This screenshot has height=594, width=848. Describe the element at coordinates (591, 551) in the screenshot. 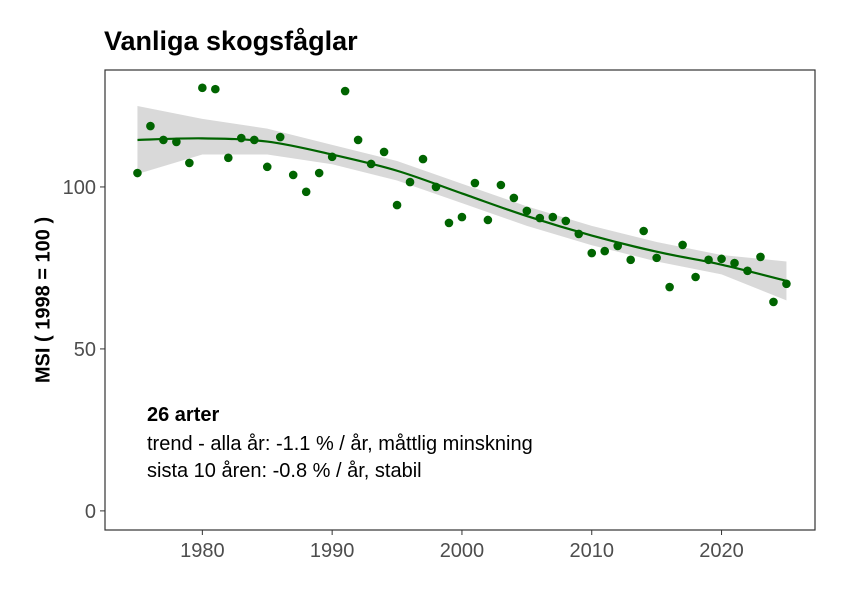

I see `x-tick-label: 2010` at that location.